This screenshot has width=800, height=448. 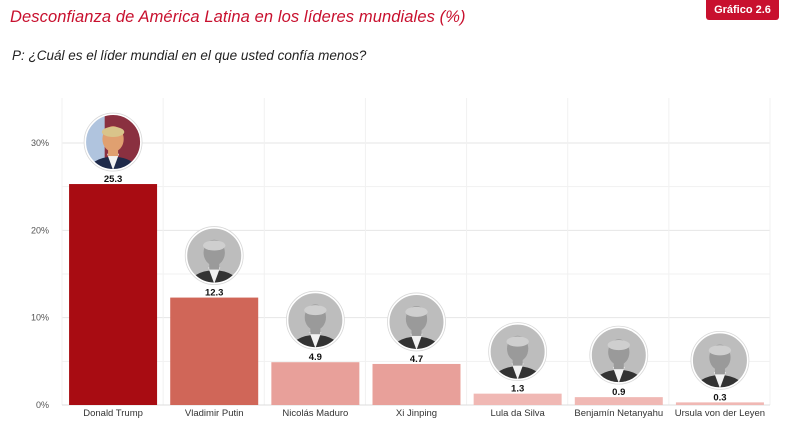 What do you see at coordinates (618, 413) in the screenshot?
I see `category-label: Benjamín Netanyahu` at bounding box center [618, 413].